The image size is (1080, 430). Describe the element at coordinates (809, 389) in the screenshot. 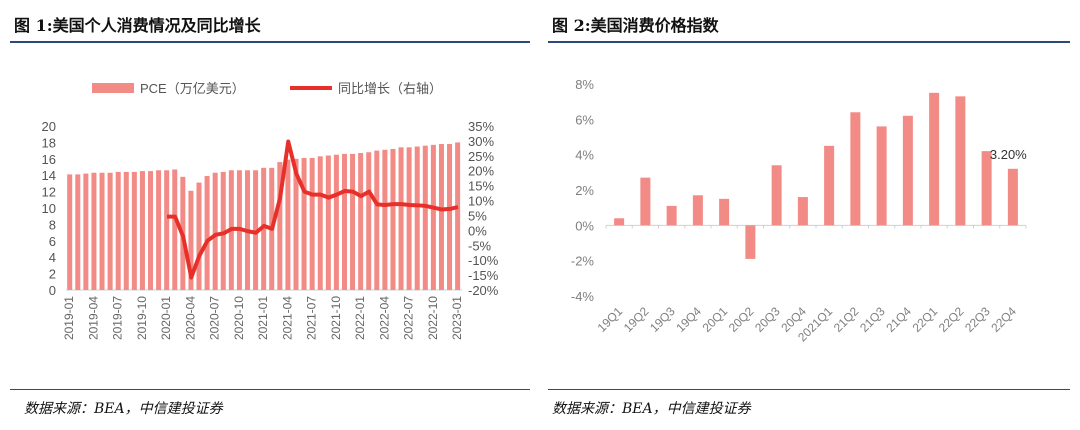

I see `right-source-rule` at that location.